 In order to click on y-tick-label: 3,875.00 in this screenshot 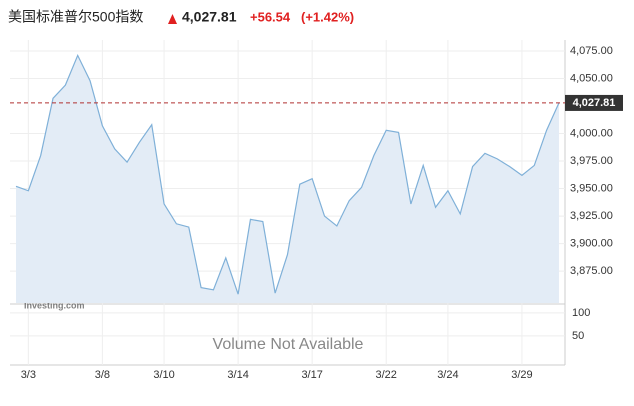, I will do `click(591, 271)`.